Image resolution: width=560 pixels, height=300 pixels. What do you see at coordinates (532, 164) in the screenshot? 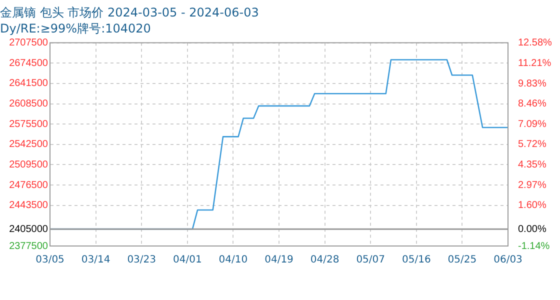
I see `y2-tick-label: 4.35%` at bounding box center [532, 164].